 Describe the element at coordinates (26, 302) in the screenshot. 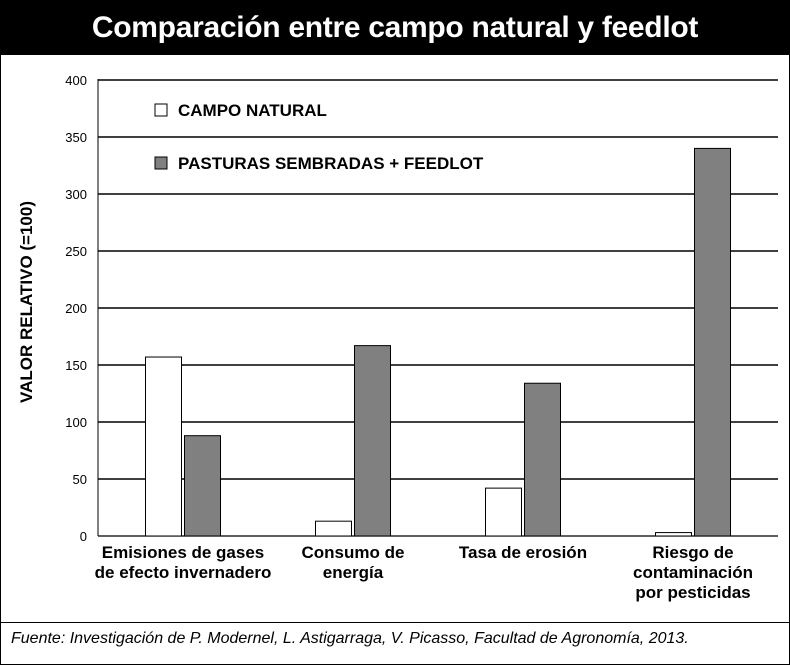

I see `y-axis-label: VALOR RELATIVO (=100)` at that location.